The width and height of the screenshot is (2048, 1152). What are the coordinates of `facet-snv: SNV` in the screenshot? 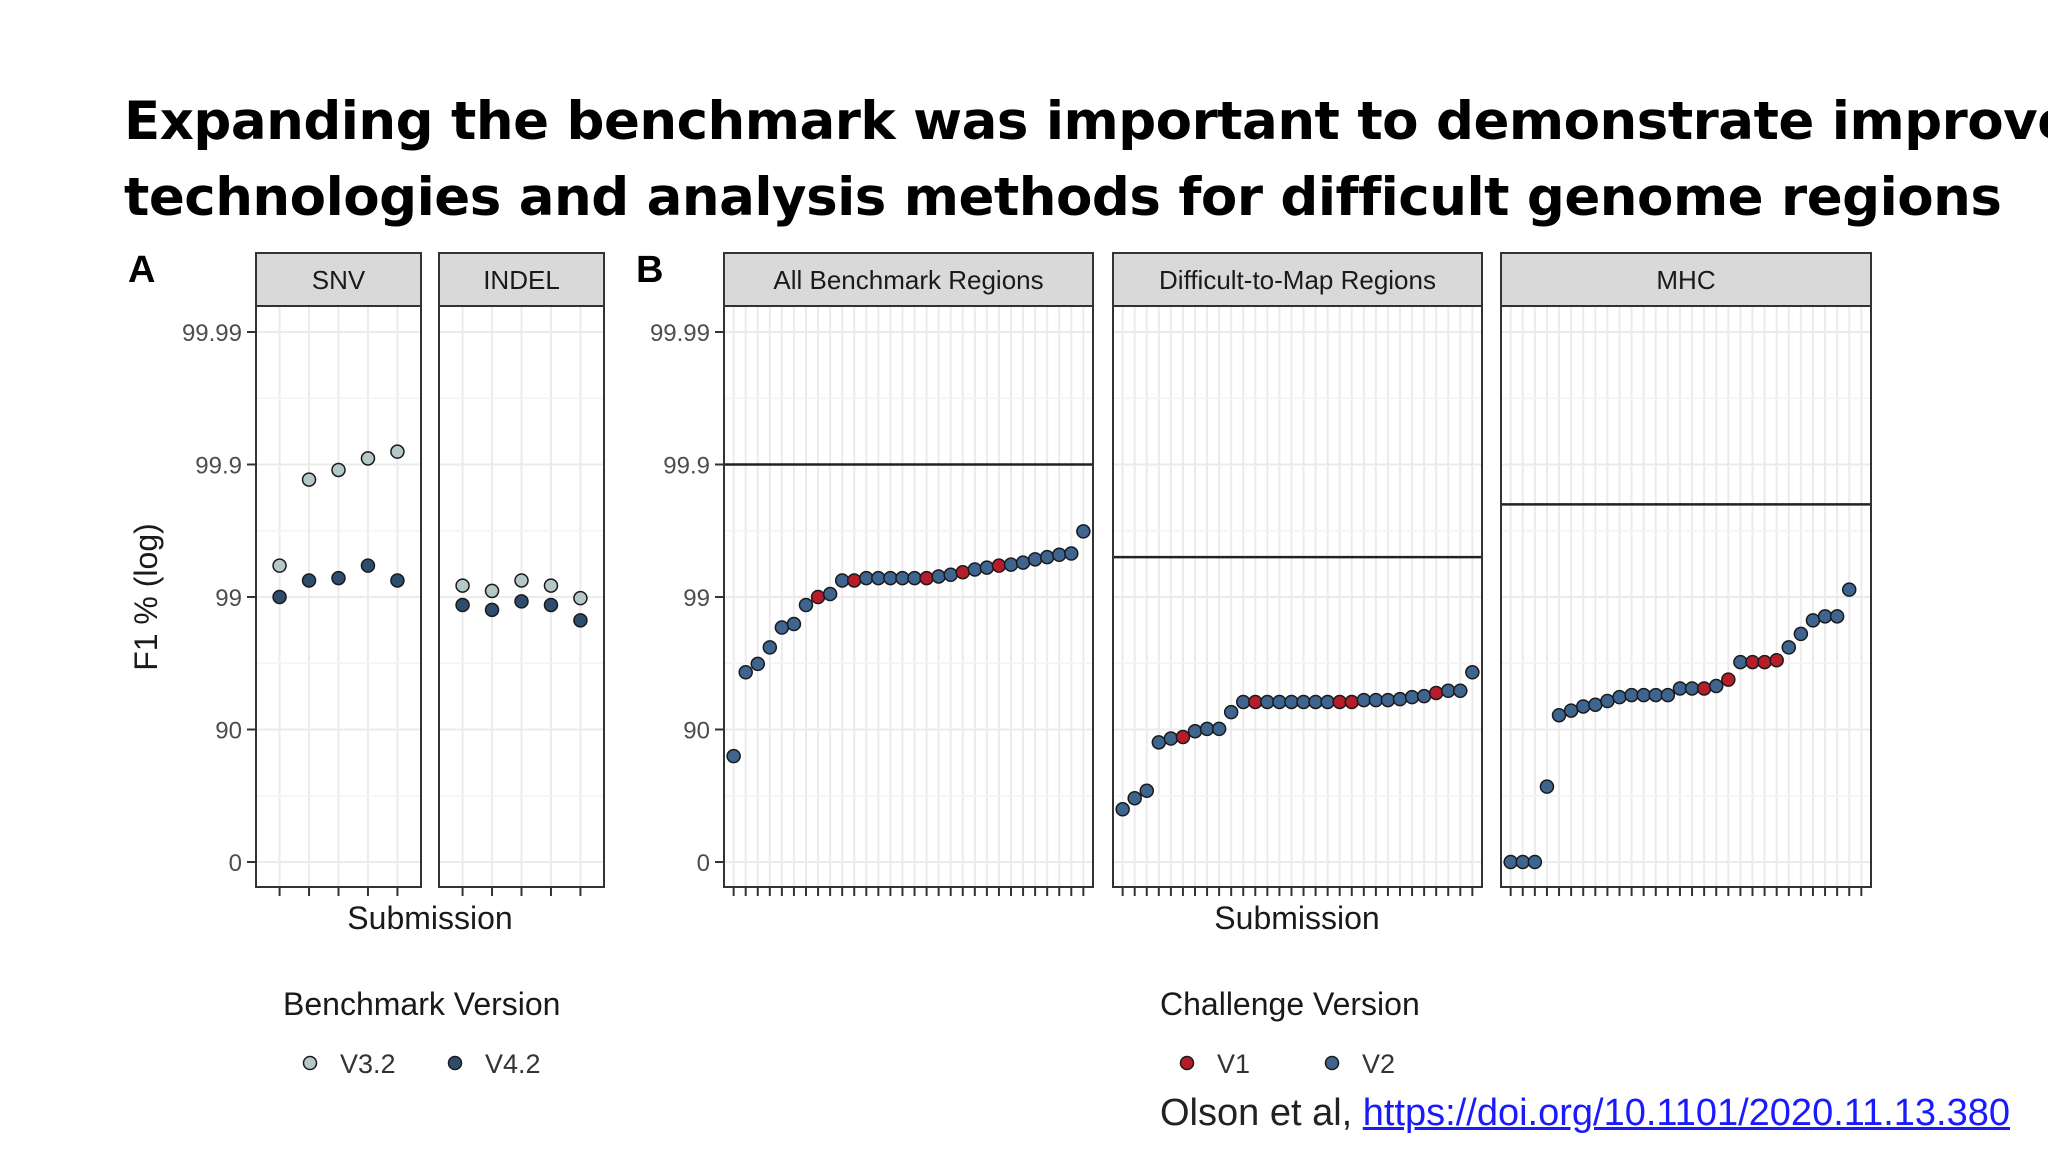 It's located at (338, 574).